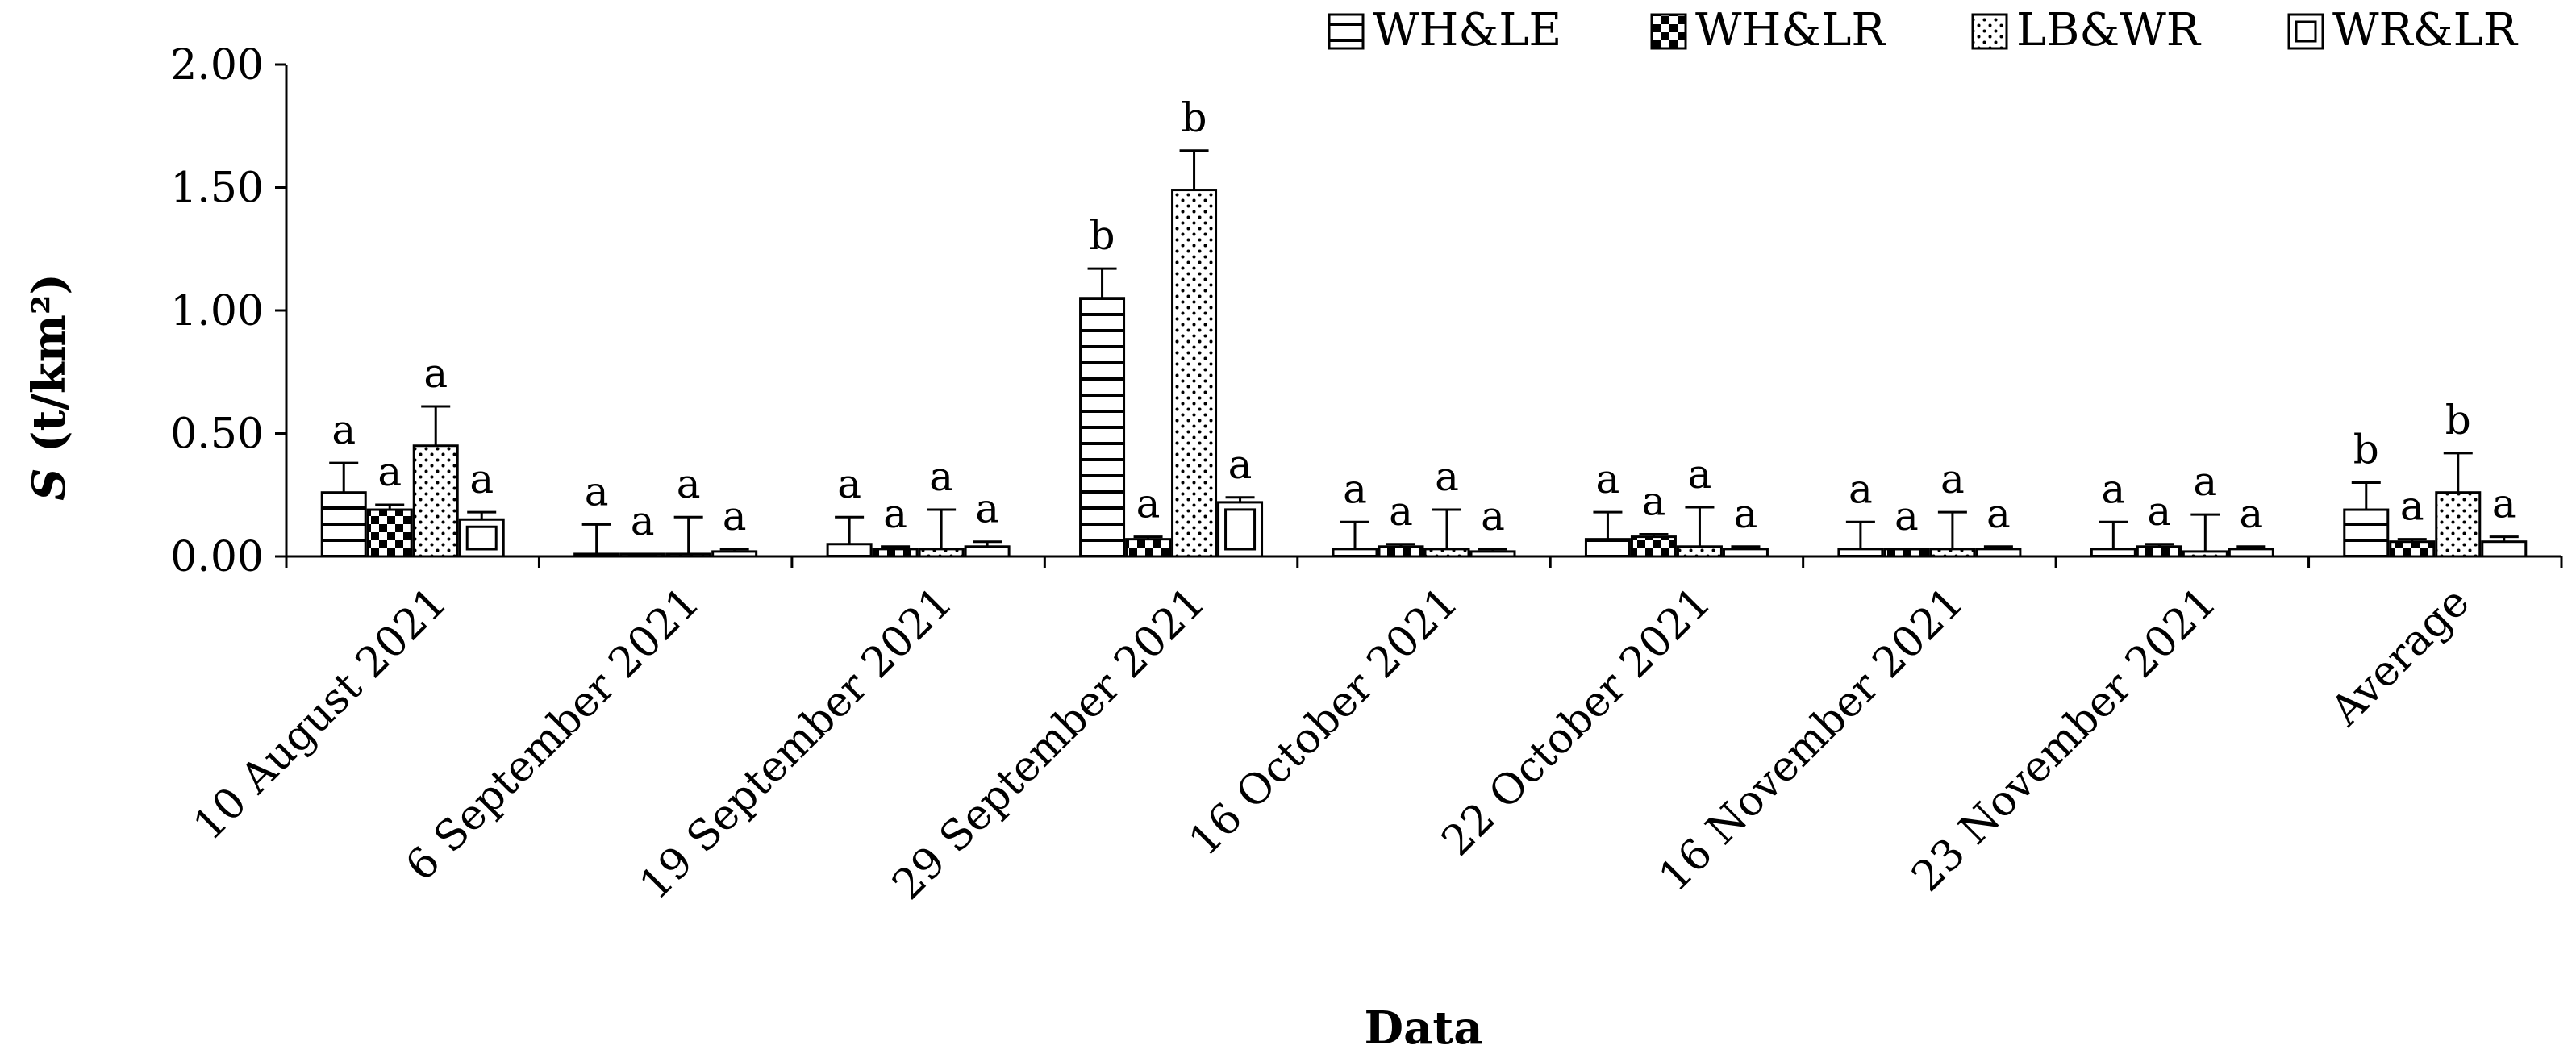  Describe the element at coordinates (217, 557) in the screenshot. I see `y-tick-label: 0.00` at that location.